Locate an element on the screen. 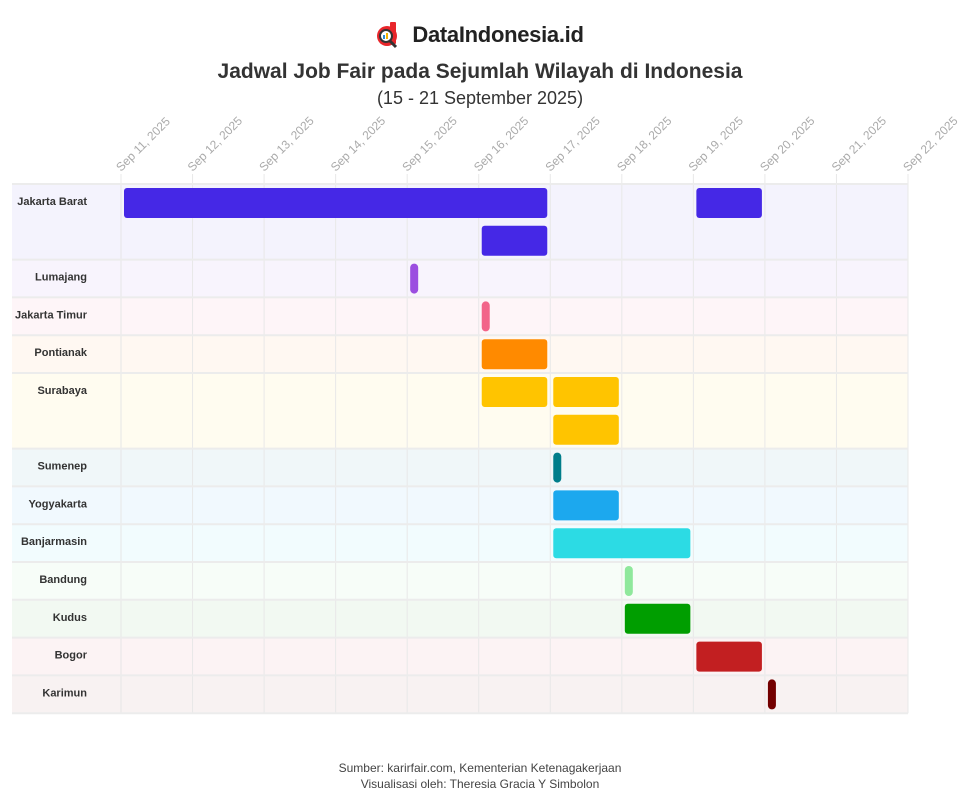 The height and width of the screenshot is (800, 960). row-label-bandung: Bandung is located at coordinates (63, 580).